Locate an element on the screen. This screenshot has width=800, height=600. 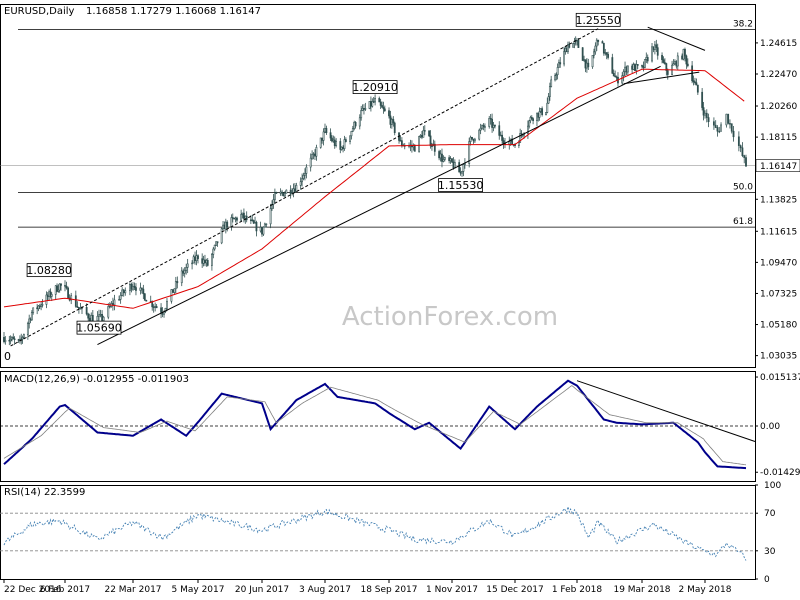
y-tick-label: 1.13825 is located at coordinates (778, 200).